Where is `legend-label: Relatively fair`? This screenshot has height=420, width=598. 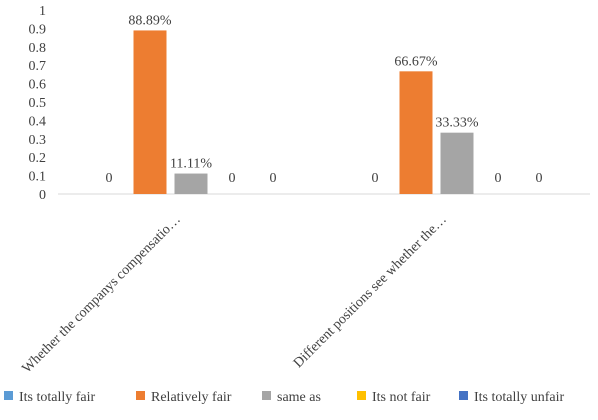
legend-label: Relatively fair is located at coordinates (191, 397).